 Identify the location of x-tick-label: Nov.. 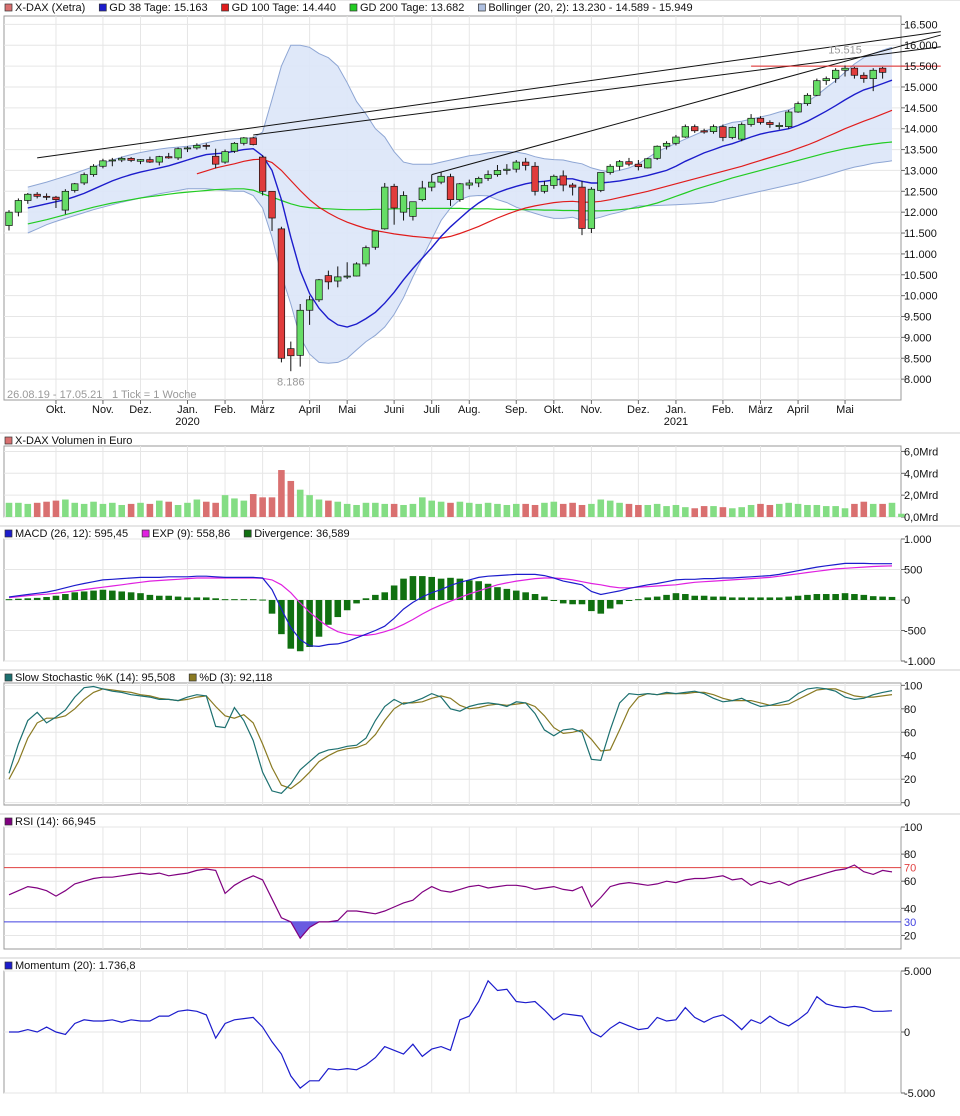
(103, 410).